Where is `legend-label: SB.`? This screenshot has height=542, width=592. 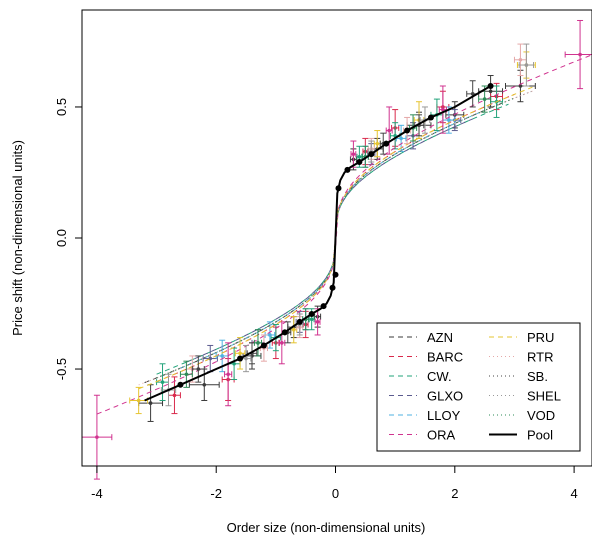
legend-label: SB. is located at coordinates (537, 376).